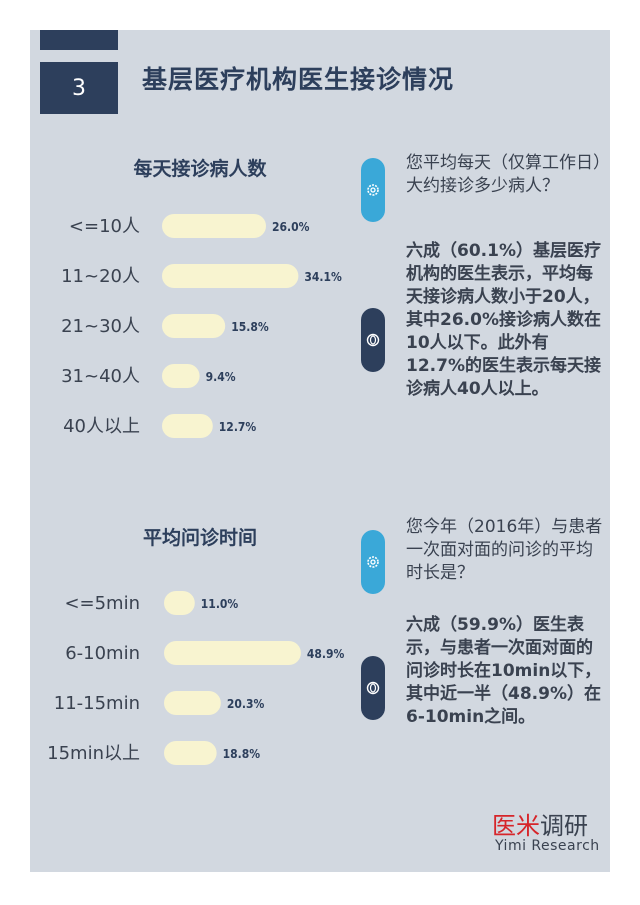  What do you see at coordinates (79, 88) in the screenshot?
I see `section-number: 3` at bounding box center [79, 88].